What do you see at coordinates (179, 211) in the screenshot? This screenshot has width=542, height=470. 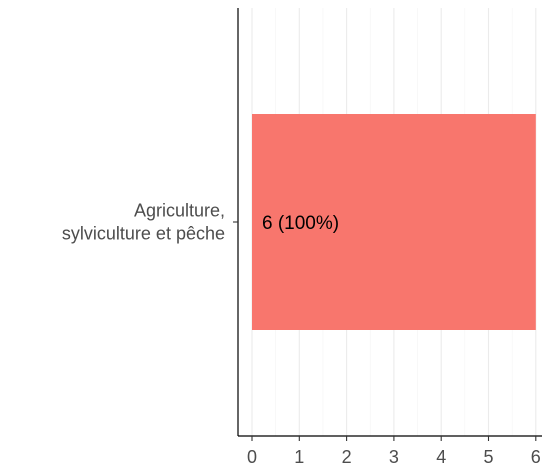 I see `category-label-line: Agriculture,` at bounding box center [179, 211].